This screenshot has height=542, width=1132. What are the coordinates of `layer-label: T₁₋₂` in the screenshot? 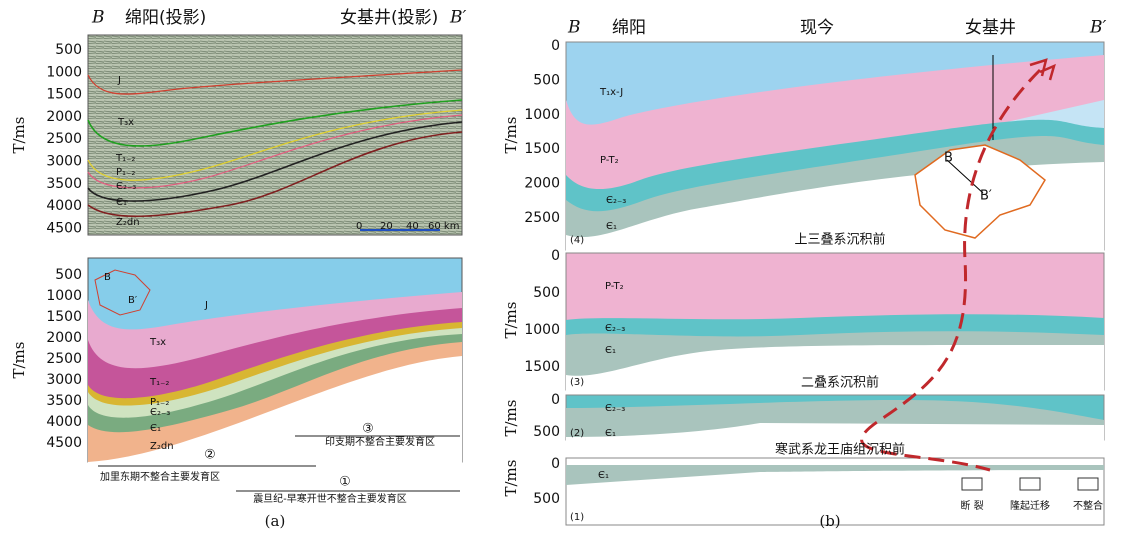 It's located at (125, 158).